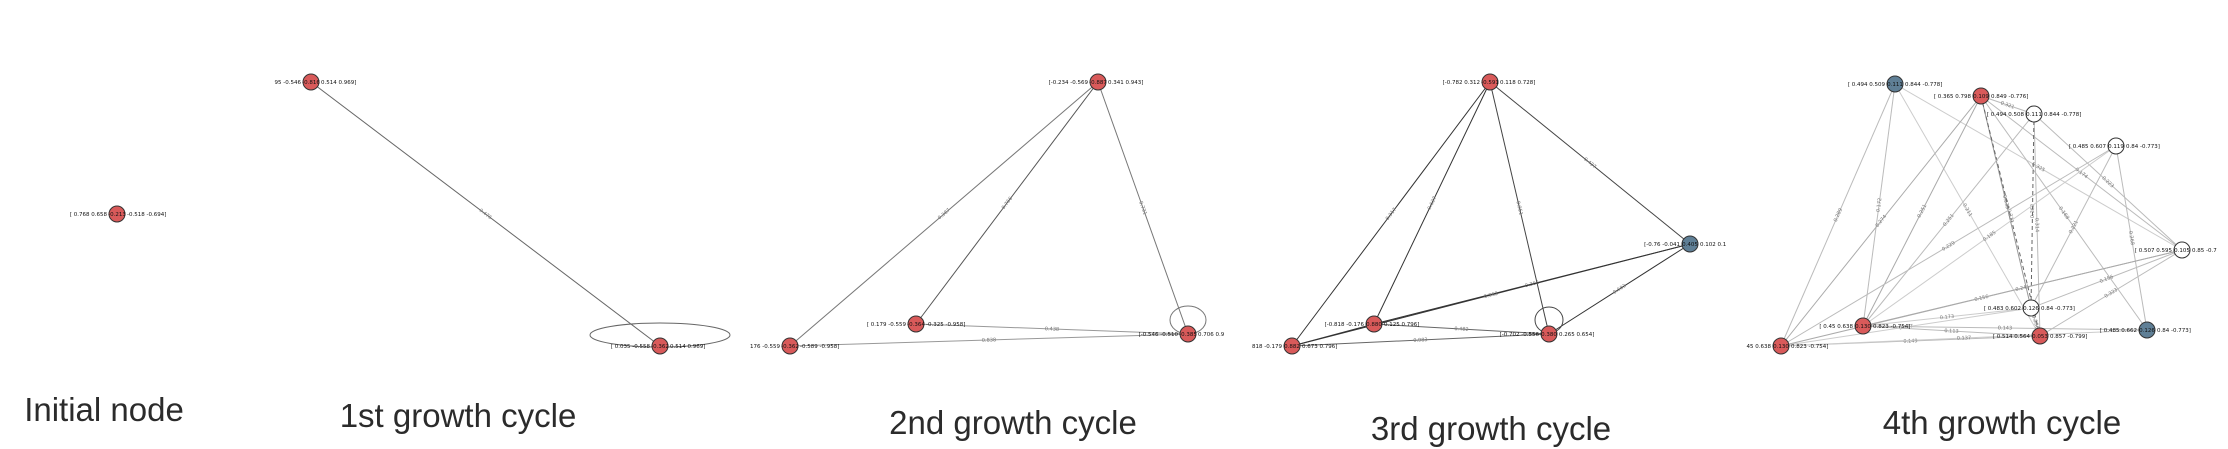 This screenshot has height=449, width=2228. Describe the element at coordinates (485, 214) in the screenshot. I see `edge-a-b` at that location.